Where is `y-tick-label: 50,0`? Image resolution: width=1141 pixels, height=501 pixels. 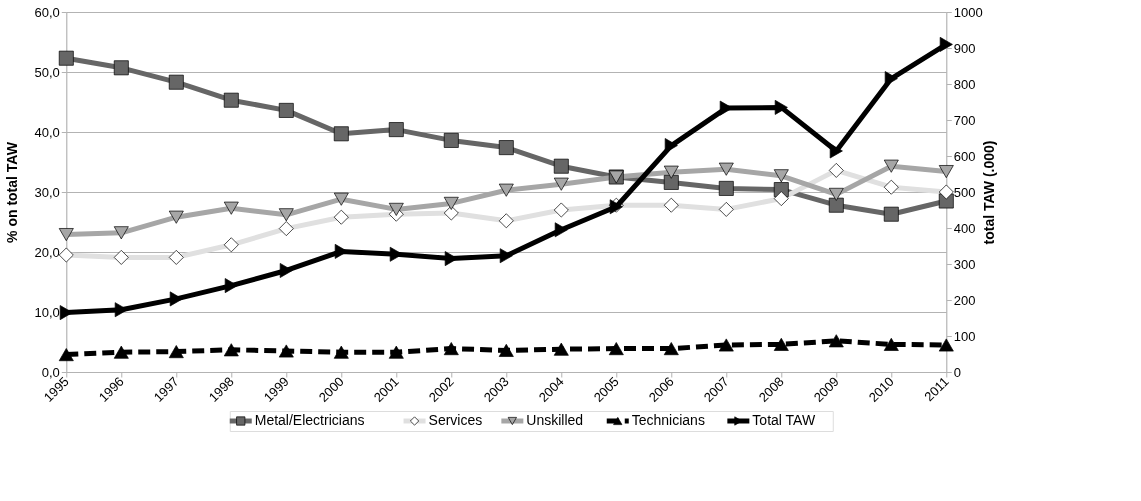 y-tick-label: 50,0 is located at coordinates (47, 72).